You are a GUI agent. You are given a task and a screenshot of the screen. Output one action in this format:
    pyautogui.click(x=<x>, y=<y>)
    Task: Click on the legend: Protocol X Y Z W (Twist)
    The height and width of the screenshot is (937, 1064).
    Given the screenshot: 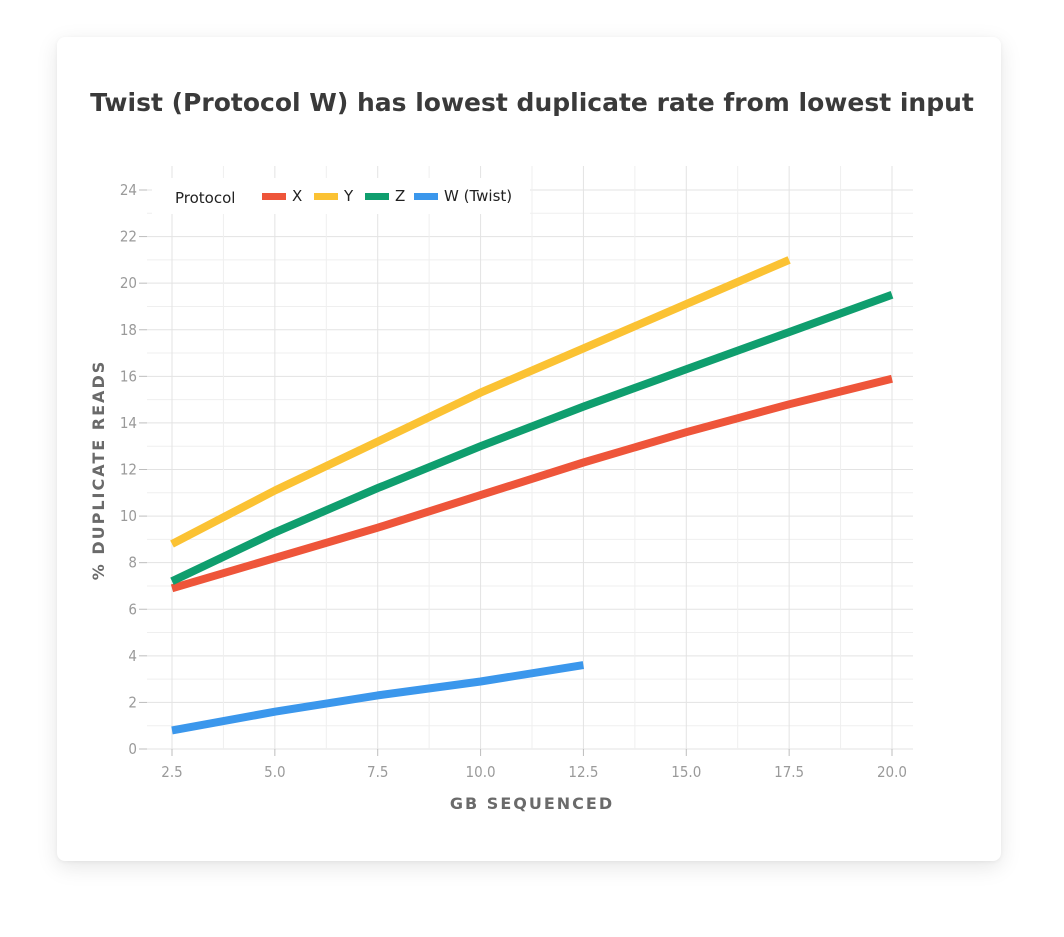 What is the action you would take?
    pyautogui.click(x=341, y=196)
    